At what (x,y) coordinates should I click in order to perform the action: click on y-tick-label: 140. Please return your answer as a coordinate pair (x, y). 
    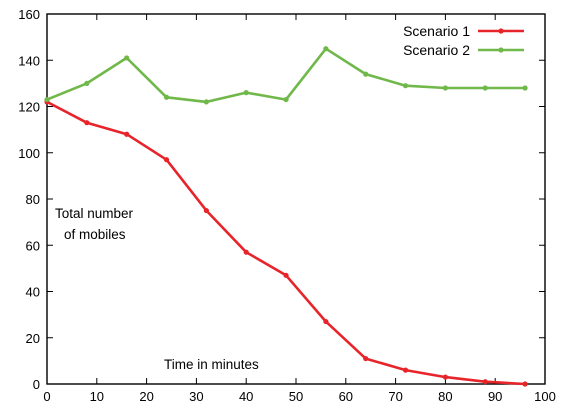
    Looking at the image, I should click on (29, 60).